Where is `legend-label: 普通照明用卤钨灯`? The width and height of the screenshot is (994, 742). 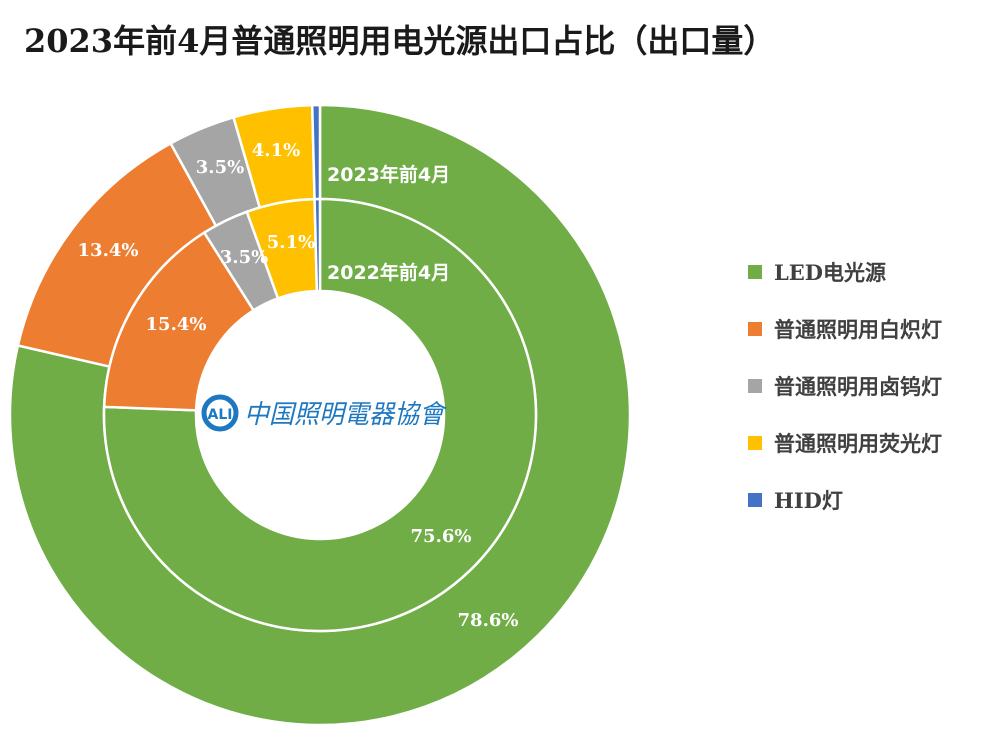
legend-label: 普通照明用卤钨灯 is located at coordinates (858, 386).